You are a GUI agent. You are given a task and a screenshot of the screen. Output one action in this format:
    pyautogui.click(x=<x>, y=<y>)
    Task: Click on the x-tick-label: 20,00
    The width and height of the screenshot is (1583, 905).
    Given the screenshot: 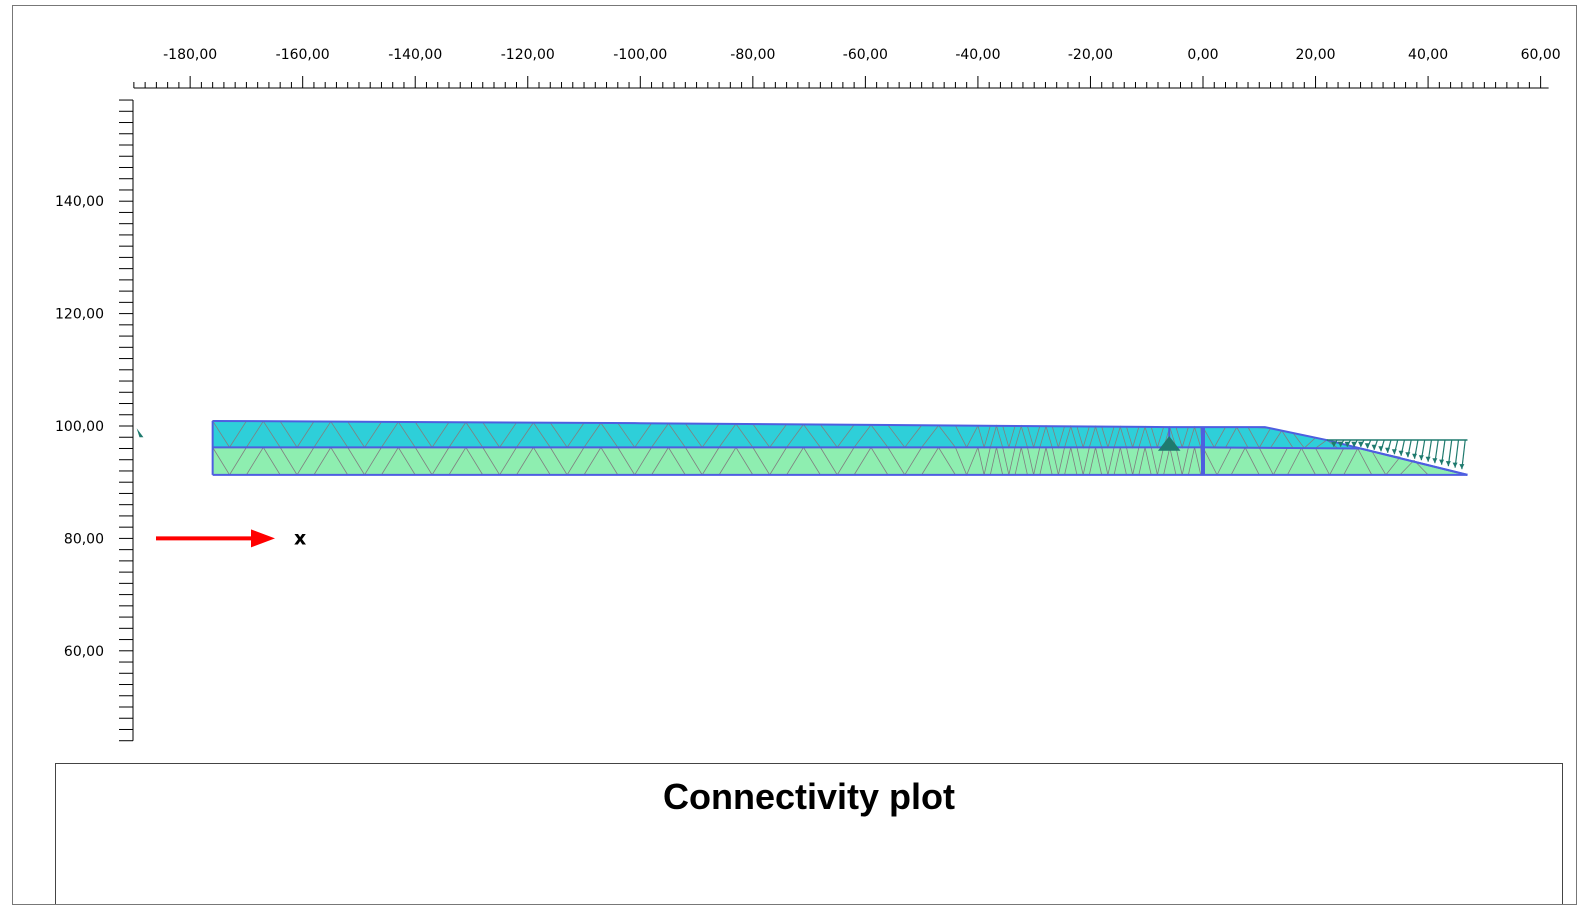 What is the action you would take?
    pyautogui.click(x=1315, y=55)
    